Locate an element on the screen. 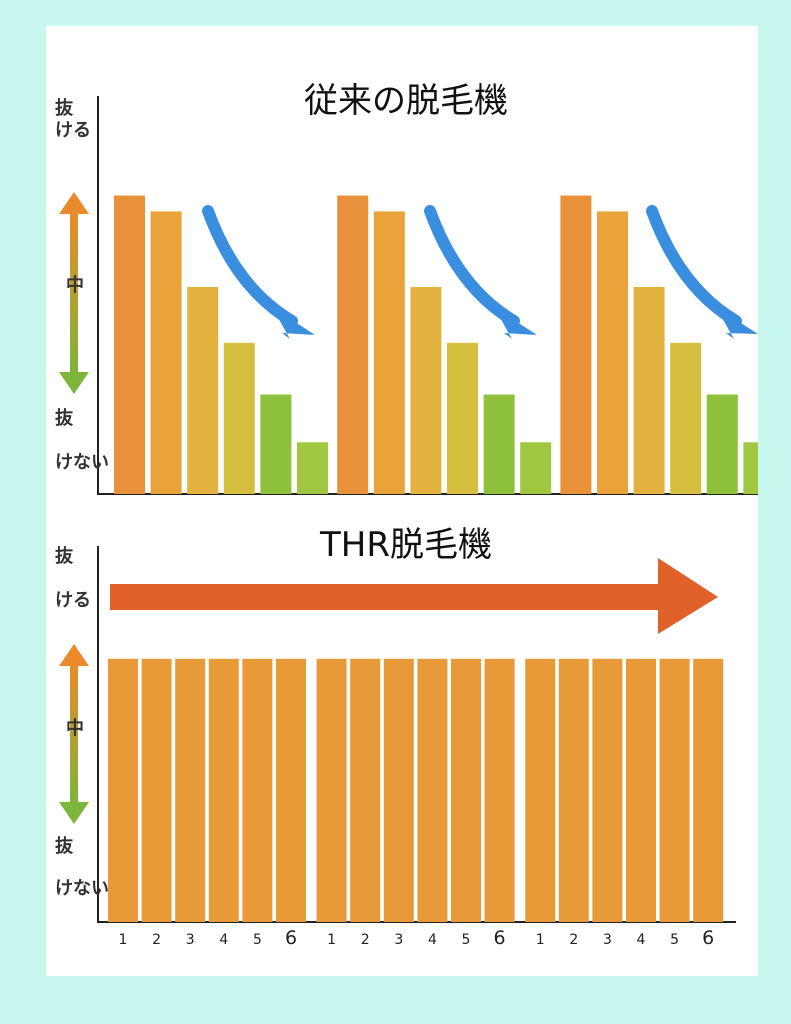 The image size is (791, 1024). chart-2-scale-top-label-2: ける is located at coordinates (73, 600).